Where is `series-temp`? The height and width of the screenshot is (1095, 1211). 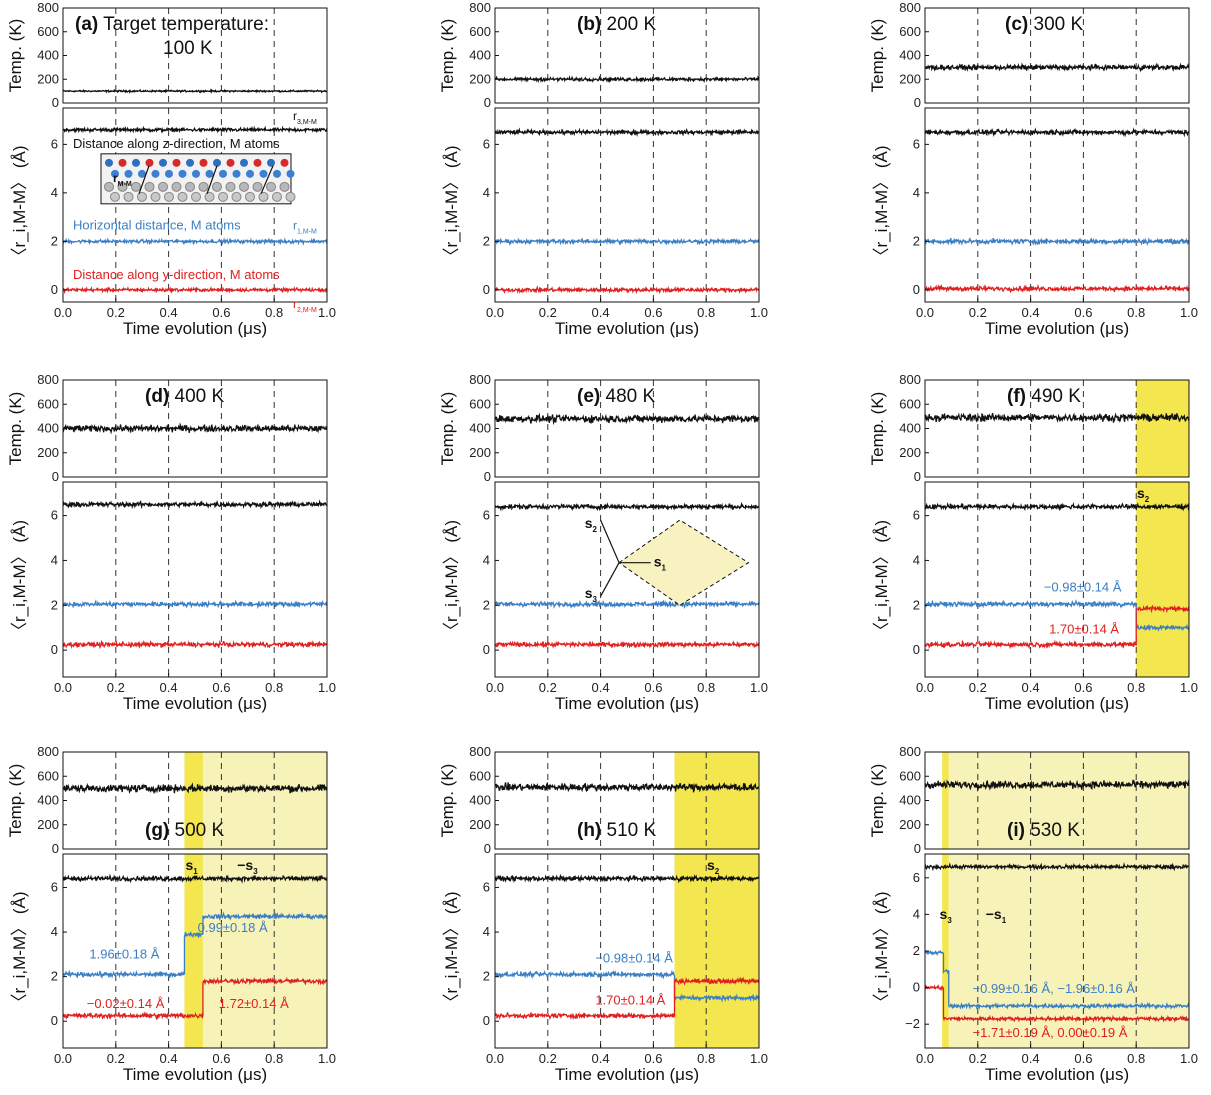 series-temp is located at coordinates (1057, 67).